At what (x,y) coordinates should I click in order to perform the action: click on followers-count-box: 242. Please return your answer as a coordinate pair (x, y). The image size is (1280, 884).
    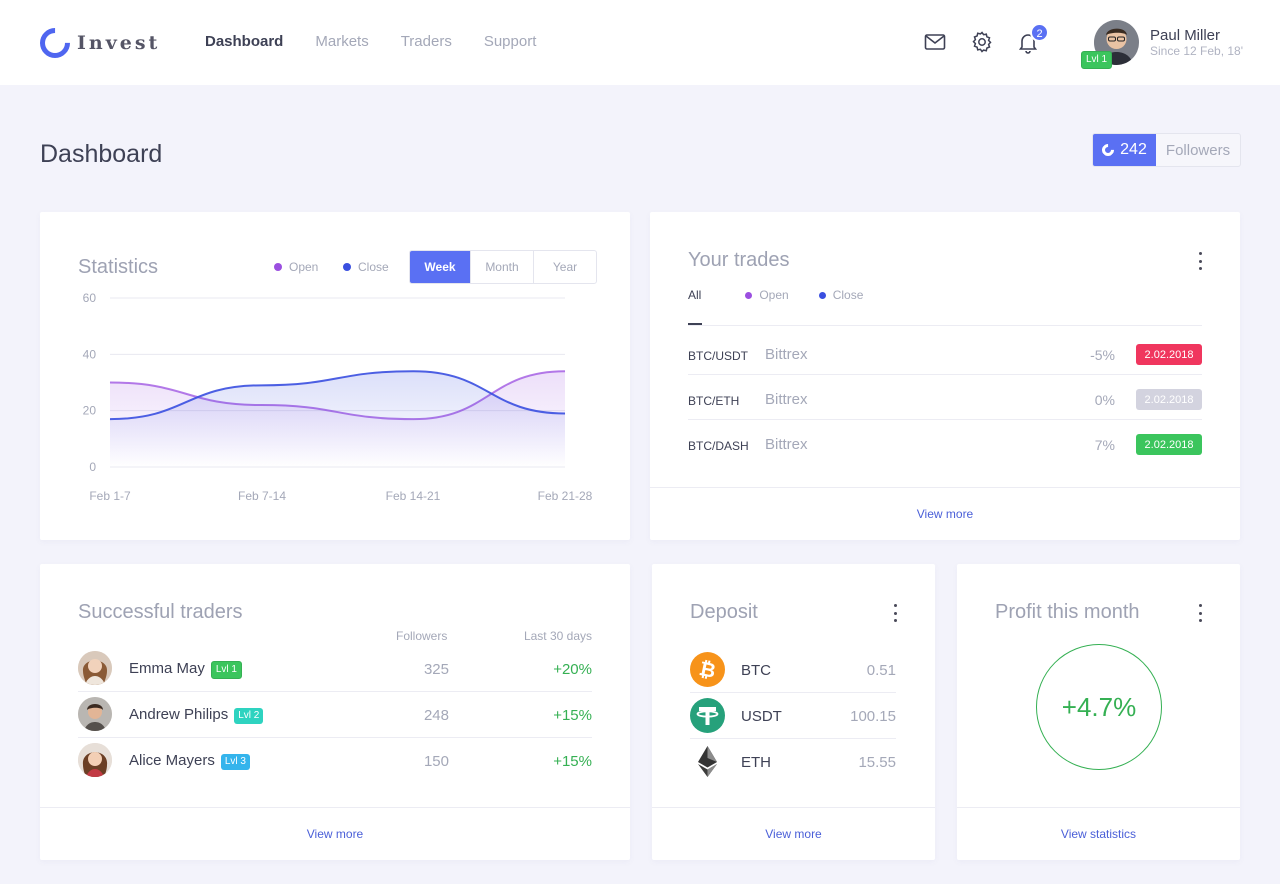
    Looking at the image, I should click on (1124, 150).